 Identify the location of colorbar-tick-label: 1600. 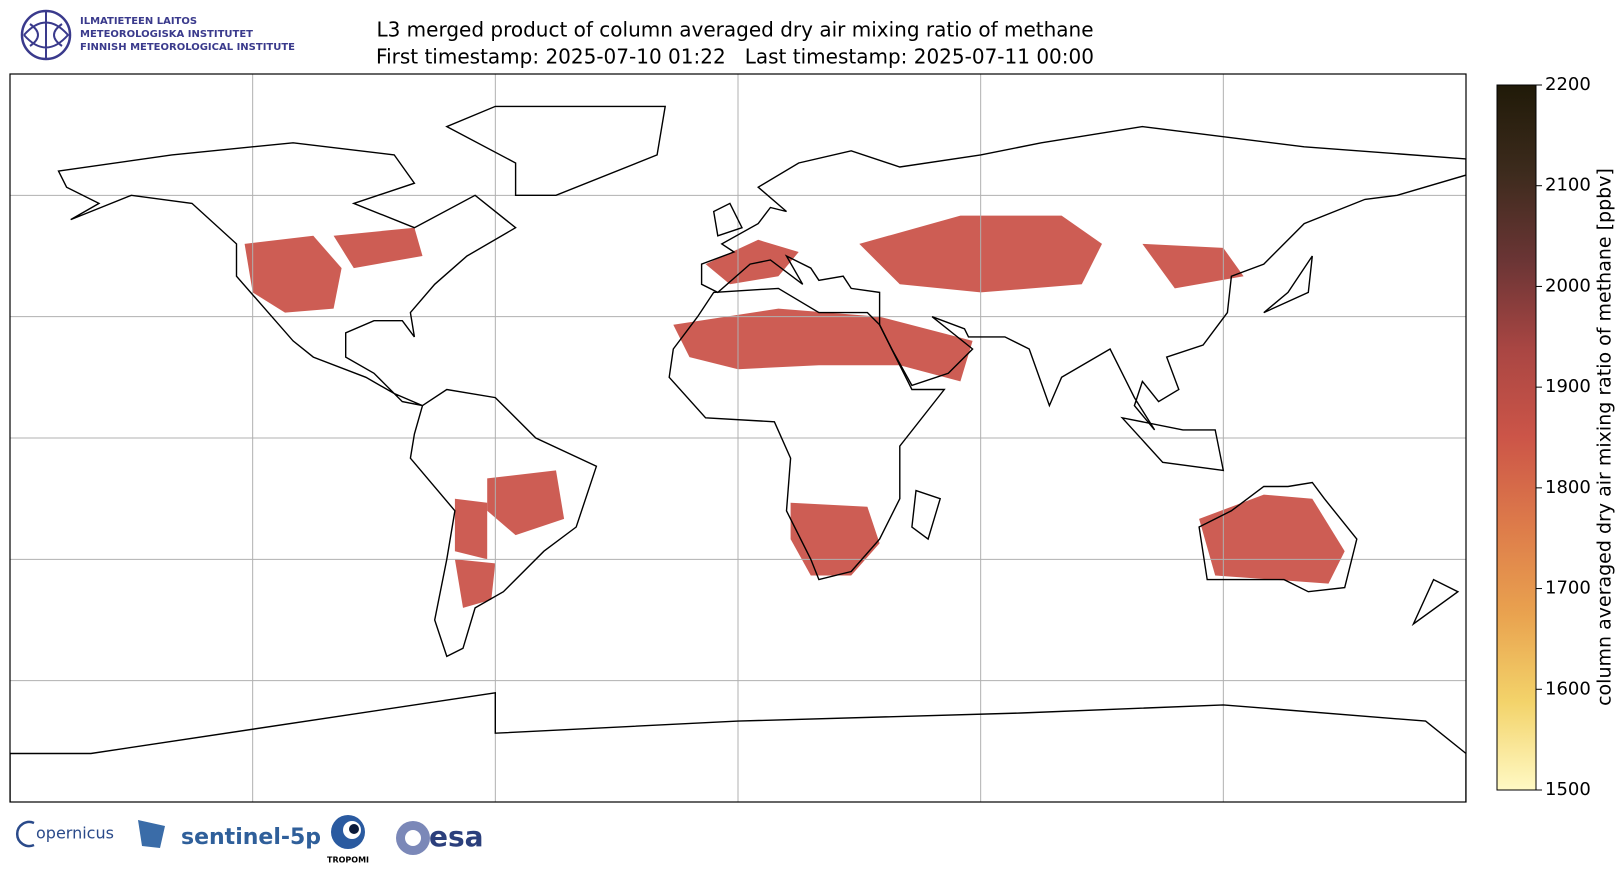
(1568, 688).